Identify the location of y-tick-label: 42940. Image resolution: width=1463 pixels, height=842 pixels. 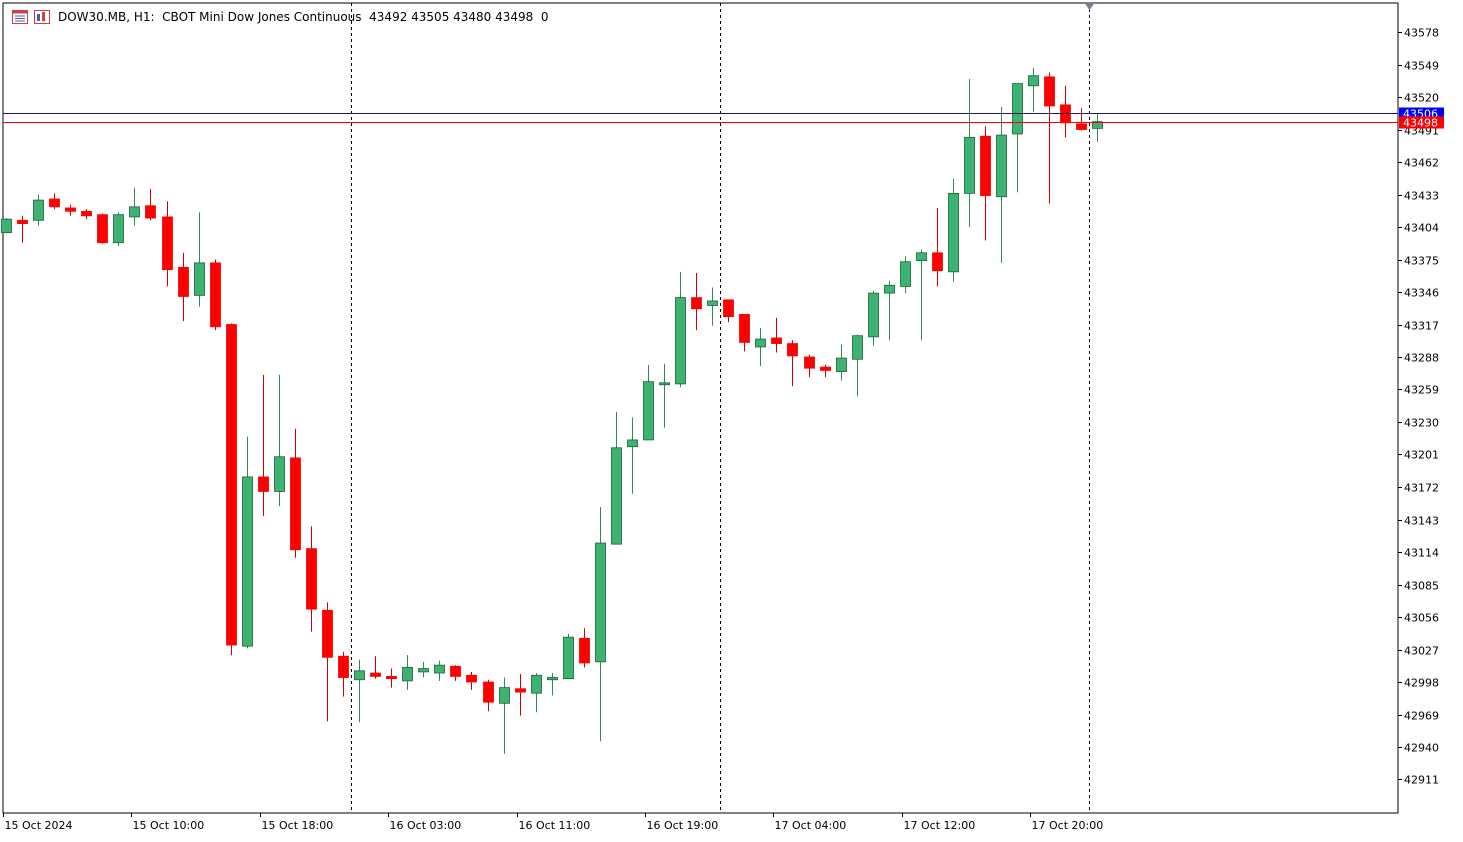
(1421, 748).